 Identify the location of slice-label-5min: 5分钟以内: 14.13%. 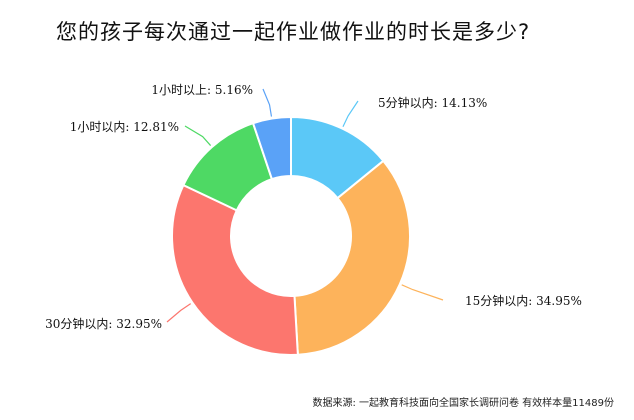
(432, 102).